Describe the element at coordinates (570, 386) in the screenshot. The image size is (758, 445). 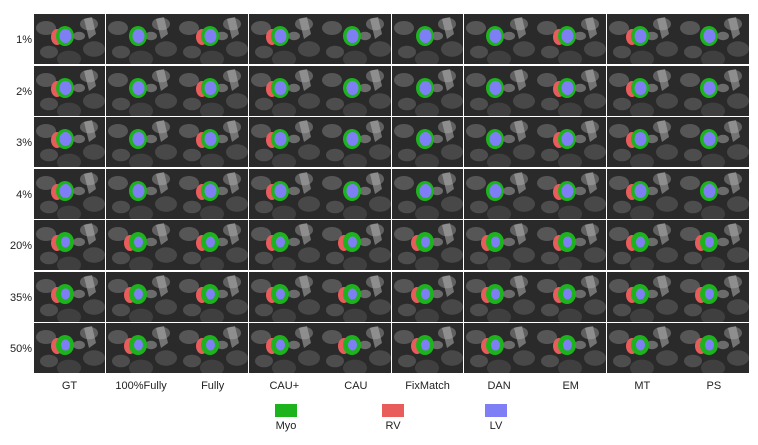
I see `column-label: EM` at that location.